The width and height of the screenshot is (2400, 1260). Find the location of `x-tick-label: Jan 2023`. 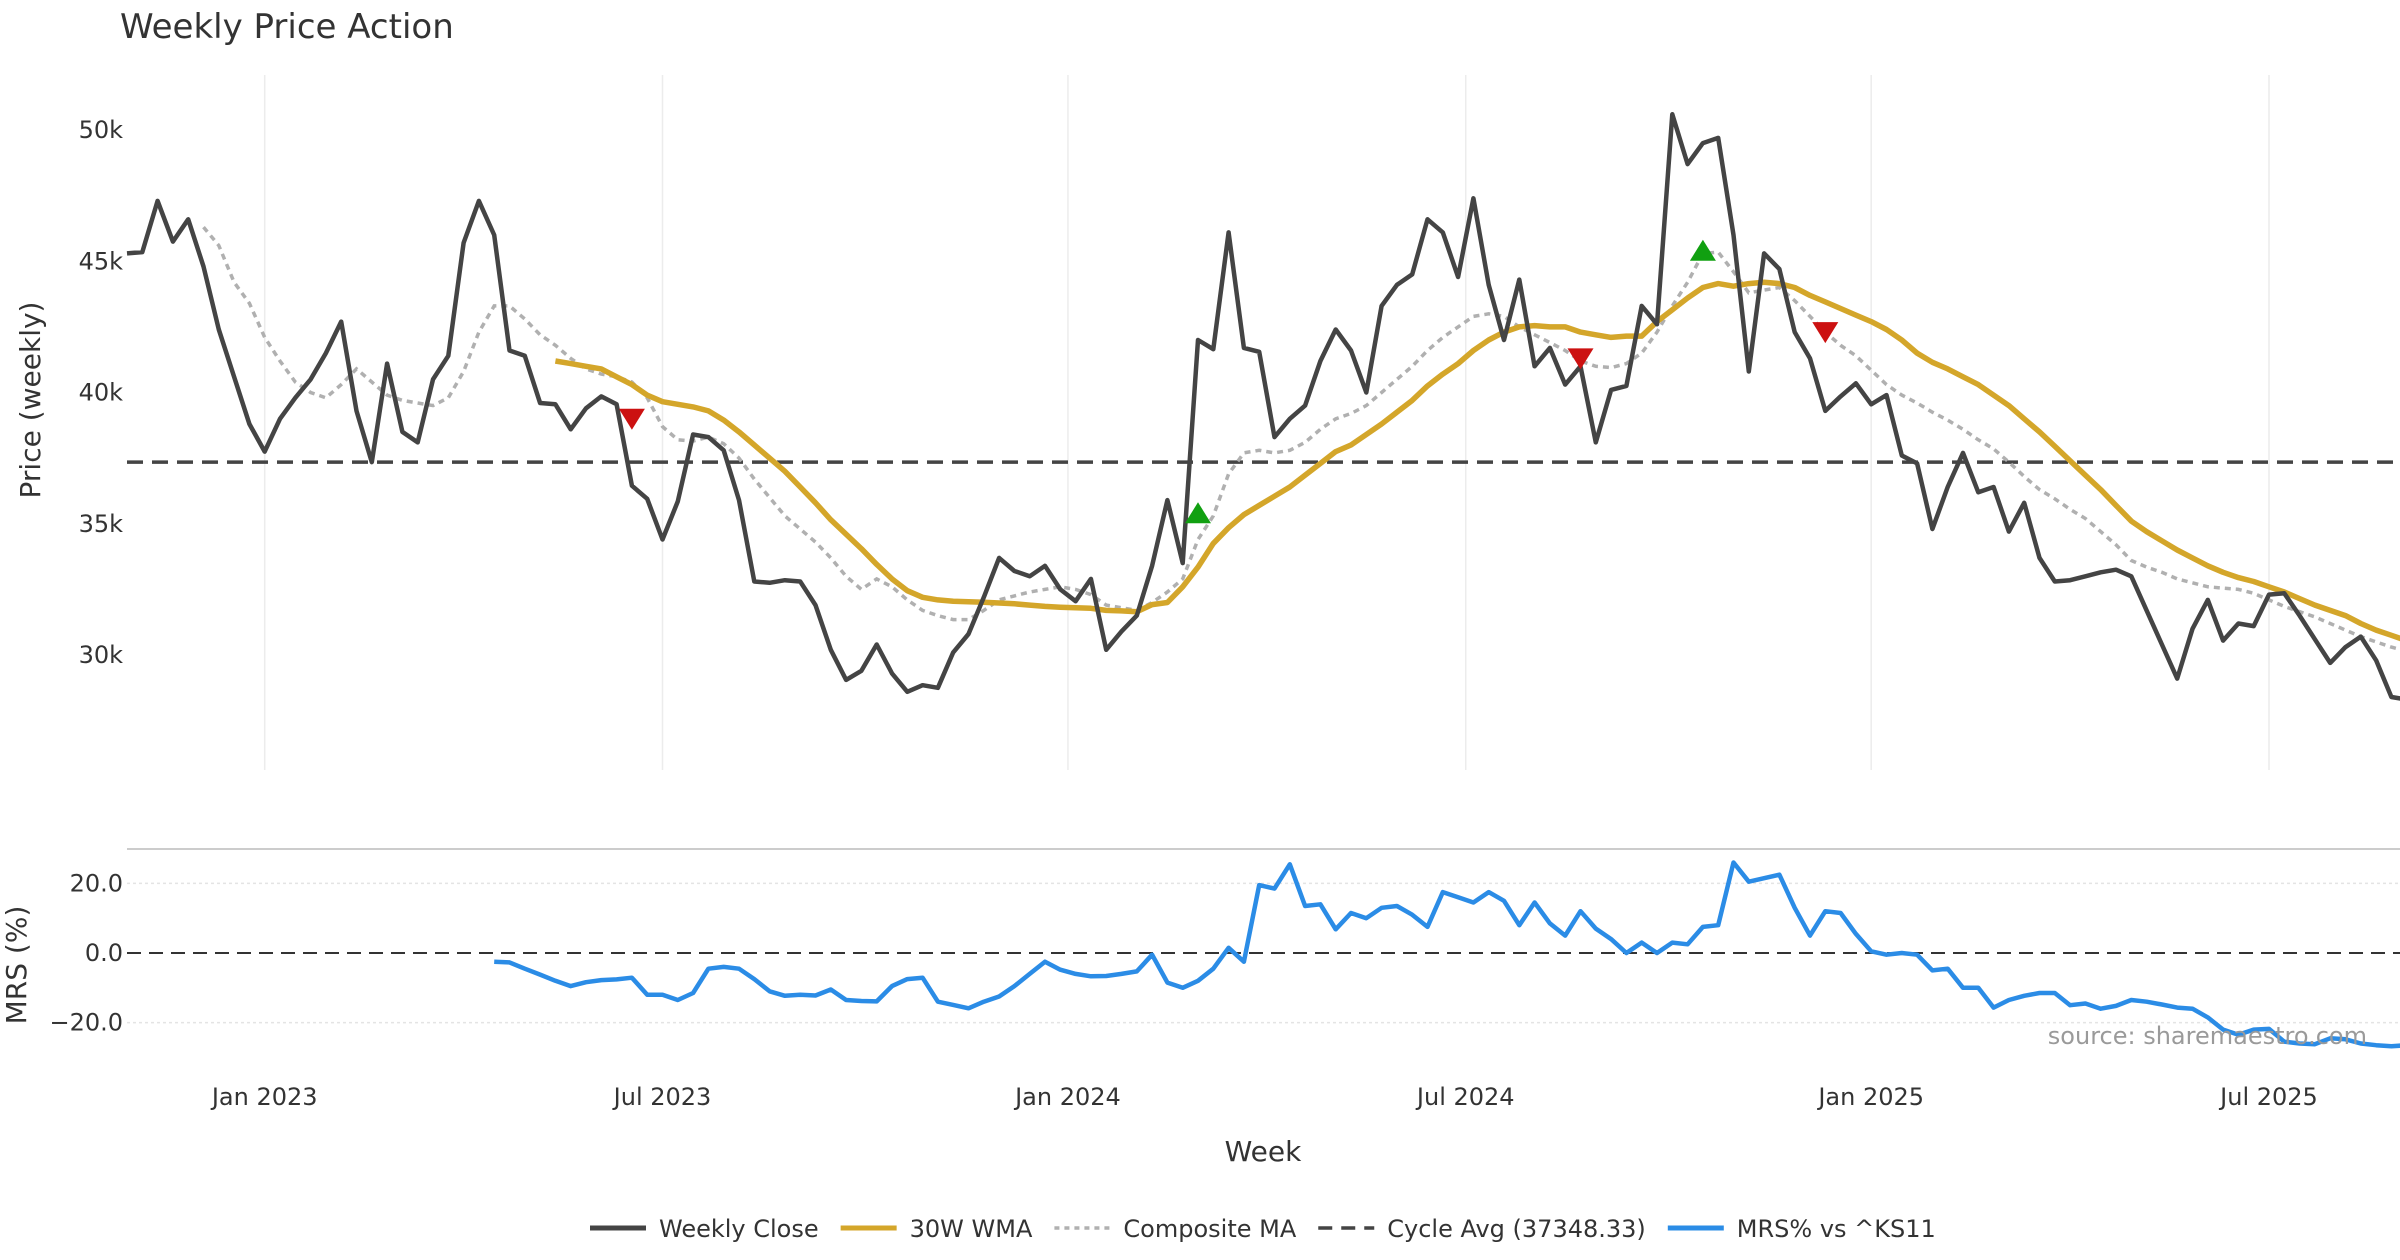

x-tick-label: Jan 2023 is located at coordinates (264, 1097).